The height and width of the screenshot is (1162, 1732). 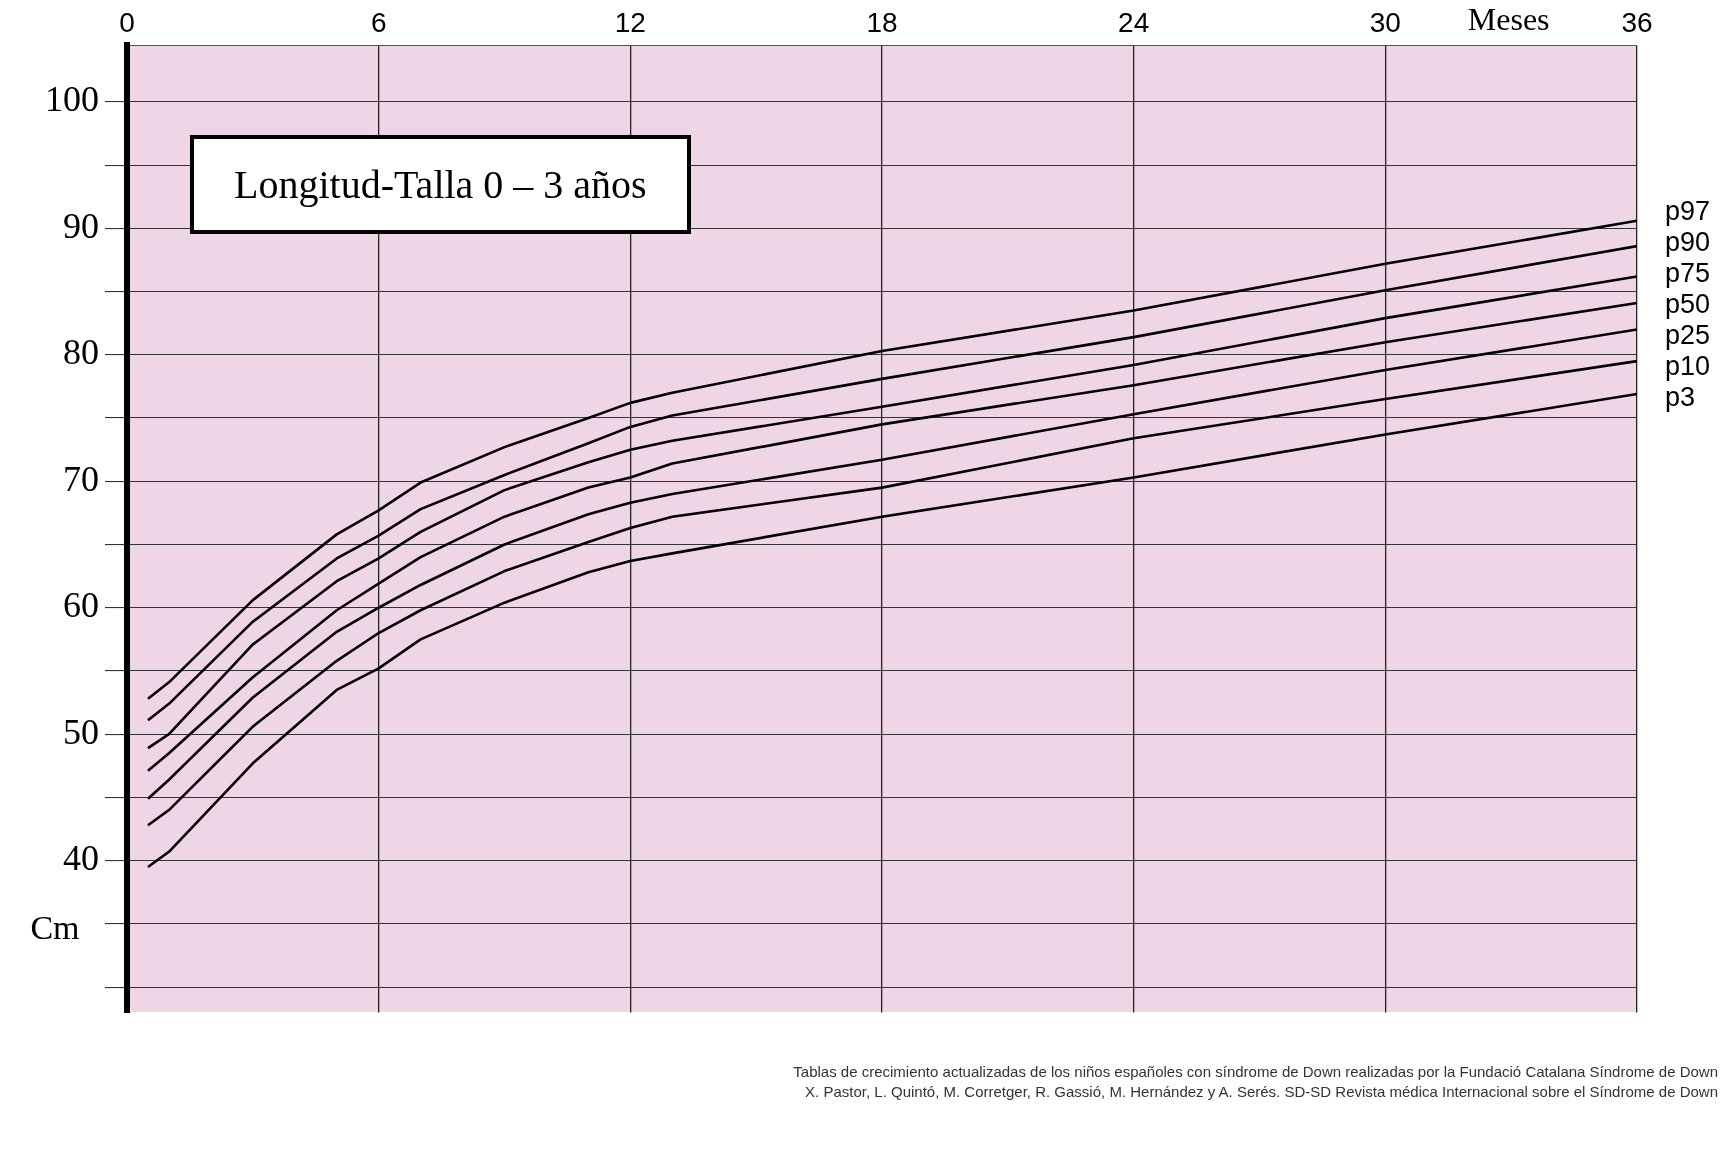 I want to click on y-tick-label: 70, so click(x=81, y=478).